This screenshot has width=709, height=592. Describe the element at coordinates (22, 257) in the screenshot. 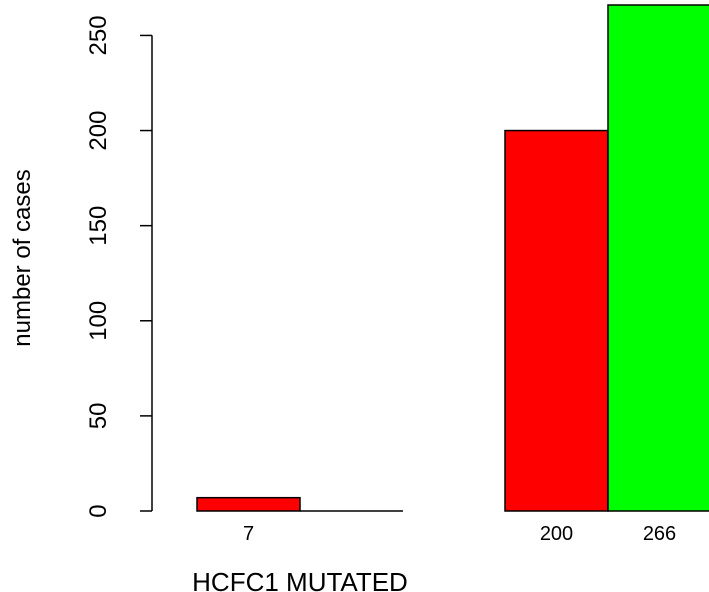

I see `y-axis-title: number of cases` at that location.